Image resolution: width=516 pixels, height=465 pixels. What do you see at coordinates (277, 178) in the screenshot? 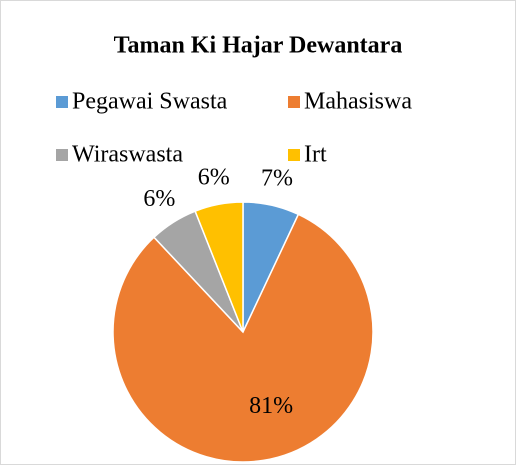
I see `data-label: 7%` at bounding box center [277, 178].